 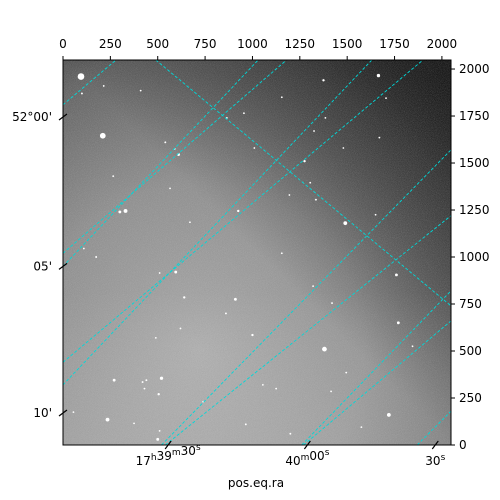 I want to click on right-tick-label-8: 2000, so click(x=474, y=69).